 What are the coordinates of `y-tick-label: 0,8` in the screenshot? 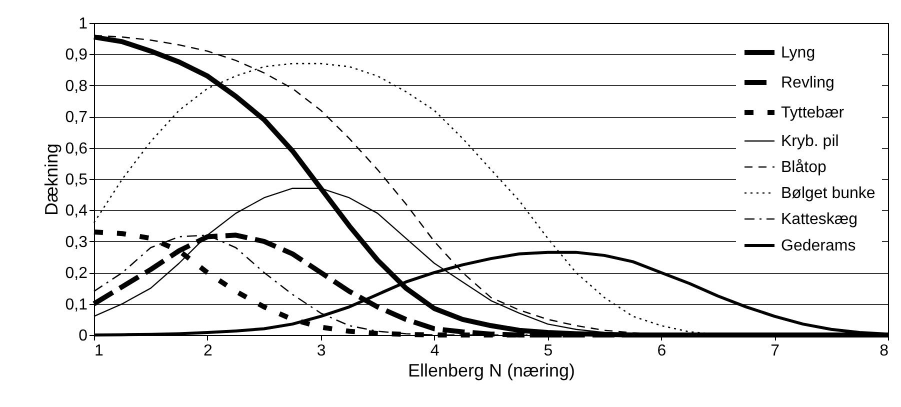 It's located at (76, 86).